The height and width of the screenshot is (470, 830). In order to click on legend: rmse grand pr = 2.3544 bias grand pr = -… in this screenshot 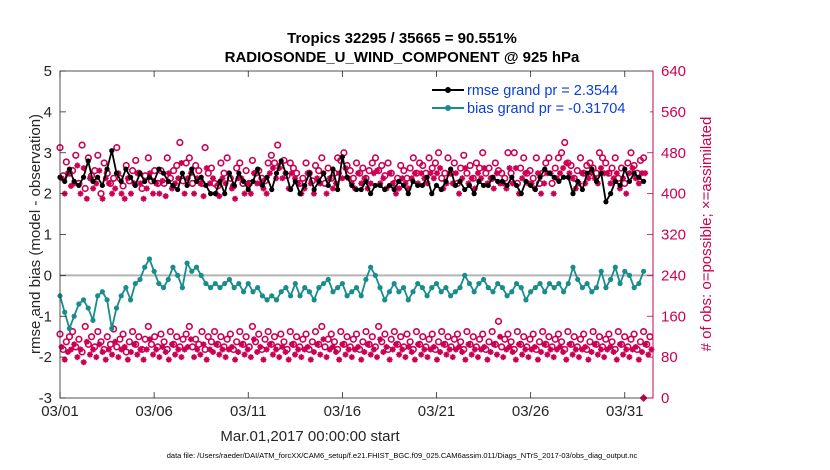, I will do `click(539, 100)`.